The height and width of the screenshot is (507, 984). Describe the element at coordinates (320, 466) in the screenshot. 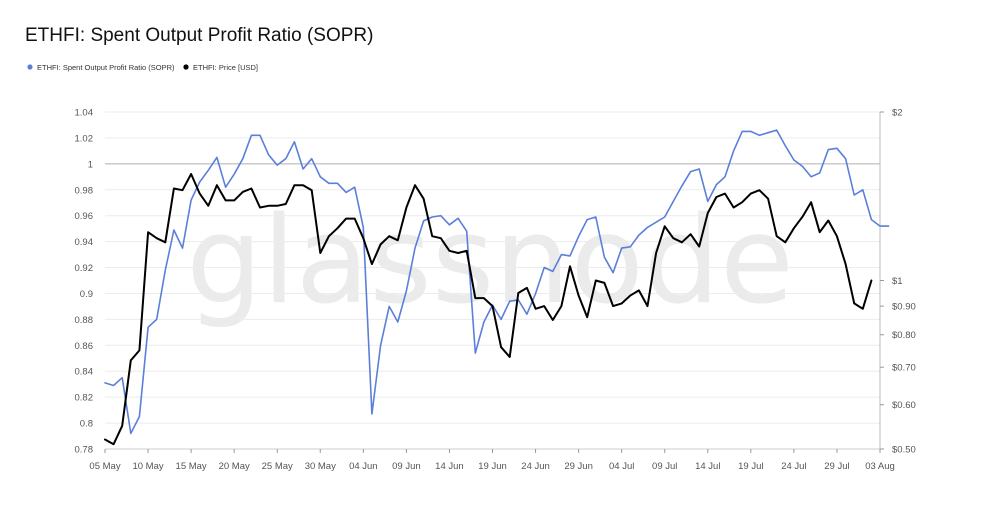

I see `x-tick-label: 30 May` at that location.